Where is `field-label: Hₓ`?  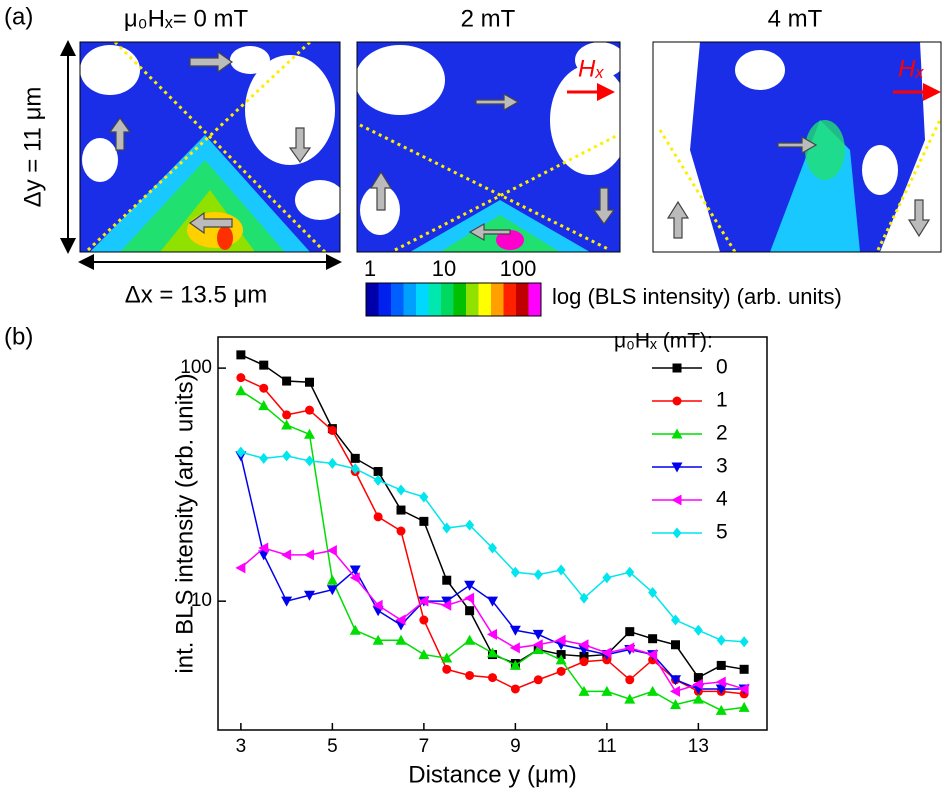 field-label: Hₓ is located at coordinates (911, 68).